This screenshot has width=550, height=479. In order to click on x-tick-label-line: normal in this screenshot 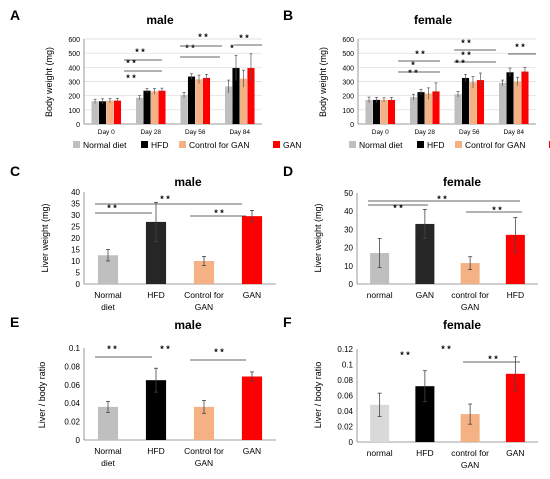, I will do `click(380, 295)`.